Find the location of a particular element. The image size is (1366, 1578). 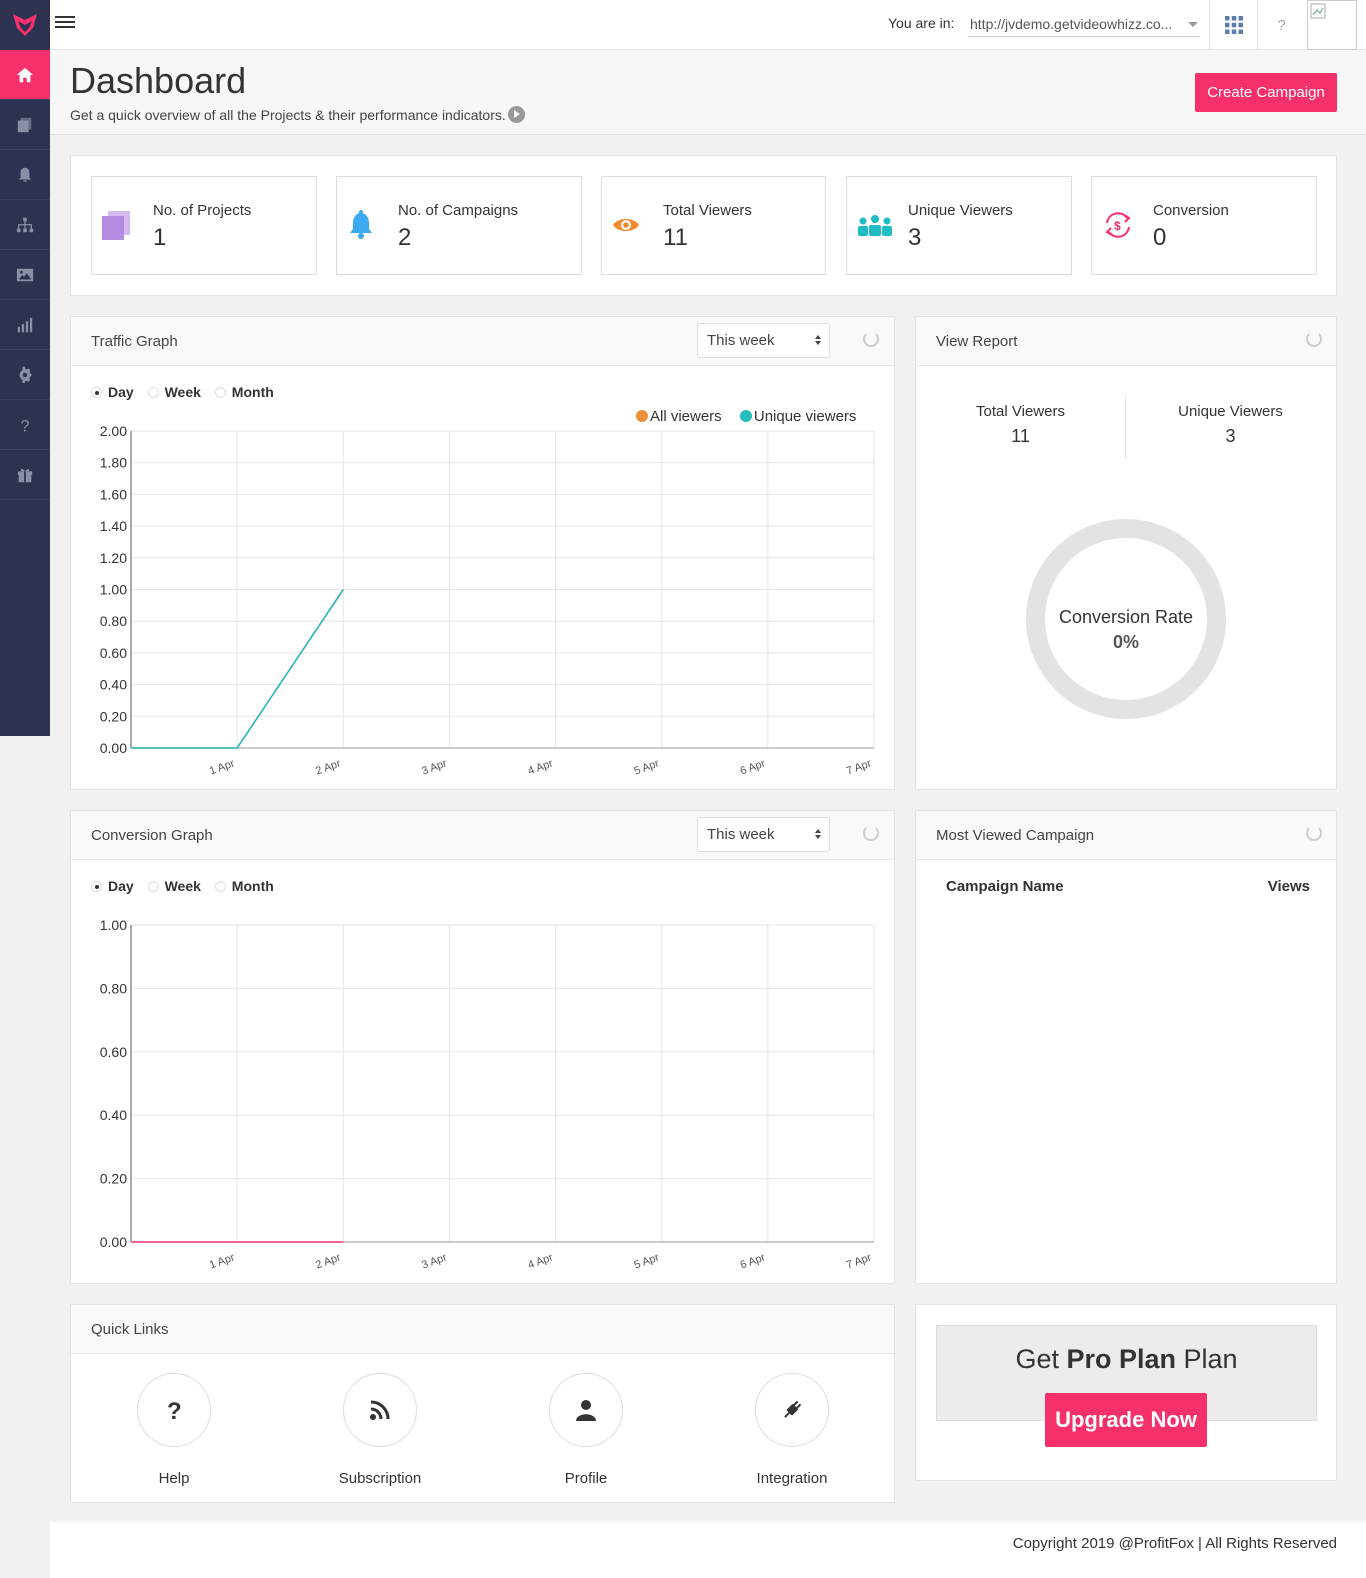

stat-value: 0 is located at coordinates (1160, 237).